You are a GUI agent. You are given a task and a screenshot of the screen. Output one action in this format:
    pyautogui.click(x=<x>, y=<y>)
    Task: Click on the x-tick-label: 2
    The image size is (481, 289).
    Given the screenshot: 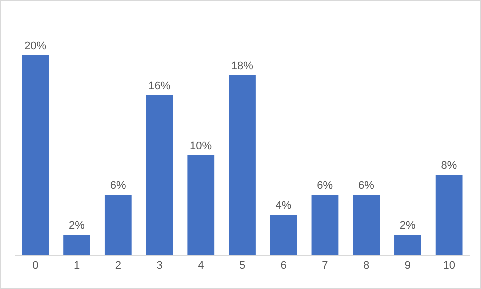 What is the action you would take?
    pyautogui.click(x=118, y=266)
    